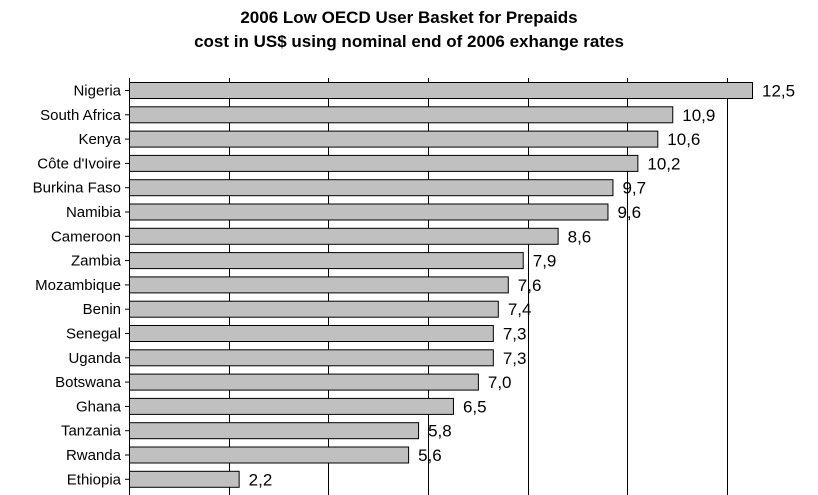 The height and width of the screenshot is (495, 818). I want to click on category-label: Nigeria, so click(97, 91).